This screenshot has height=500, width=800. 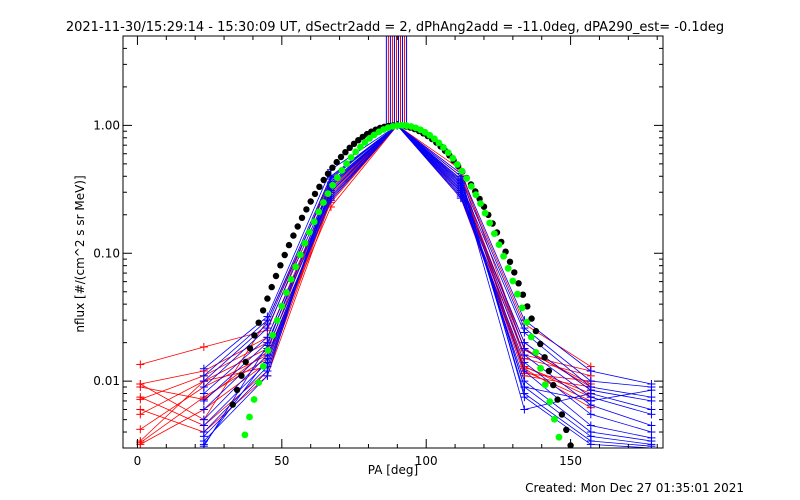 I want to click on y-tick-label: 0.01, so click(x=106, y=381).